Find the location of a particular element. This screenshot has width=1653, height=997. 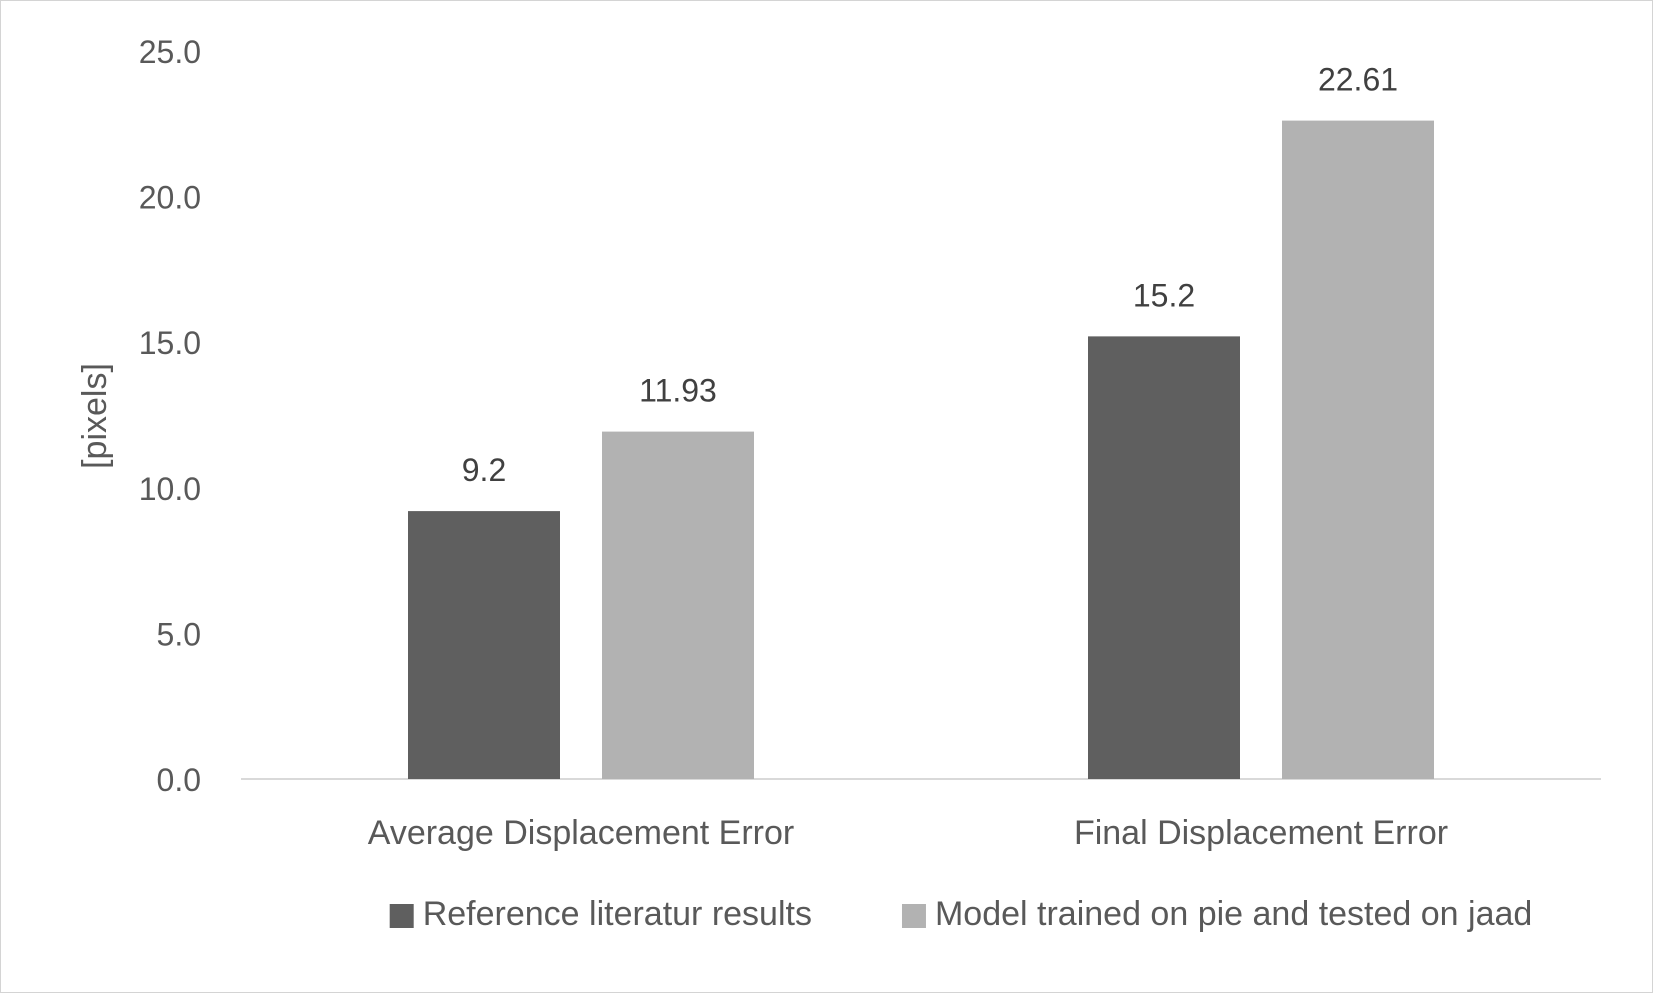

y-axis-tick-labels: 0.0 5.0 10.0 15.0 20.0 25.0 is located at coordinates (170, 416).